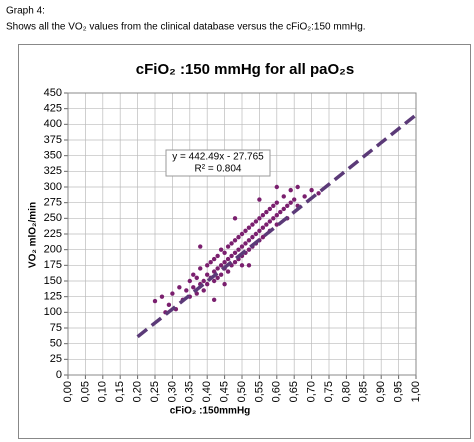 The height and width of the screenshot is (442, 474). What do you see at coordinates (25, 11) in the screenshot?
I see `graph-label: Graph 4:` at bounding box center [25, 11].